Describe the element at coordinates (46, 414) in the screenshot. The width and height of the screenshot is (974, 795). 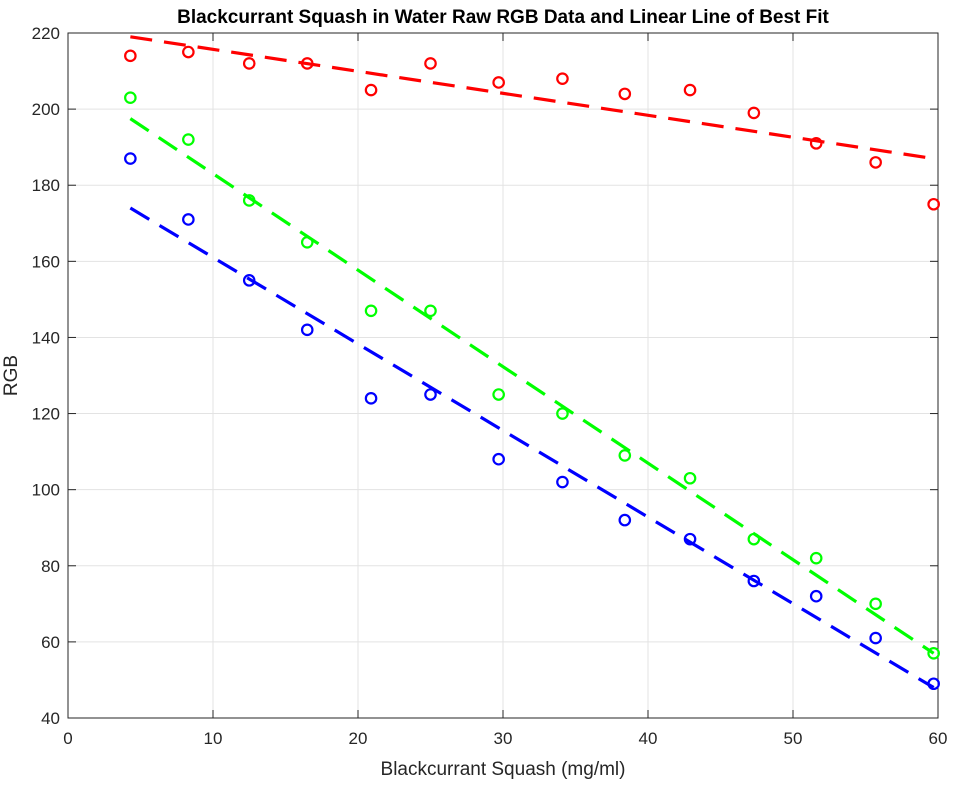
I see `y-tick-label: 120` at that location.